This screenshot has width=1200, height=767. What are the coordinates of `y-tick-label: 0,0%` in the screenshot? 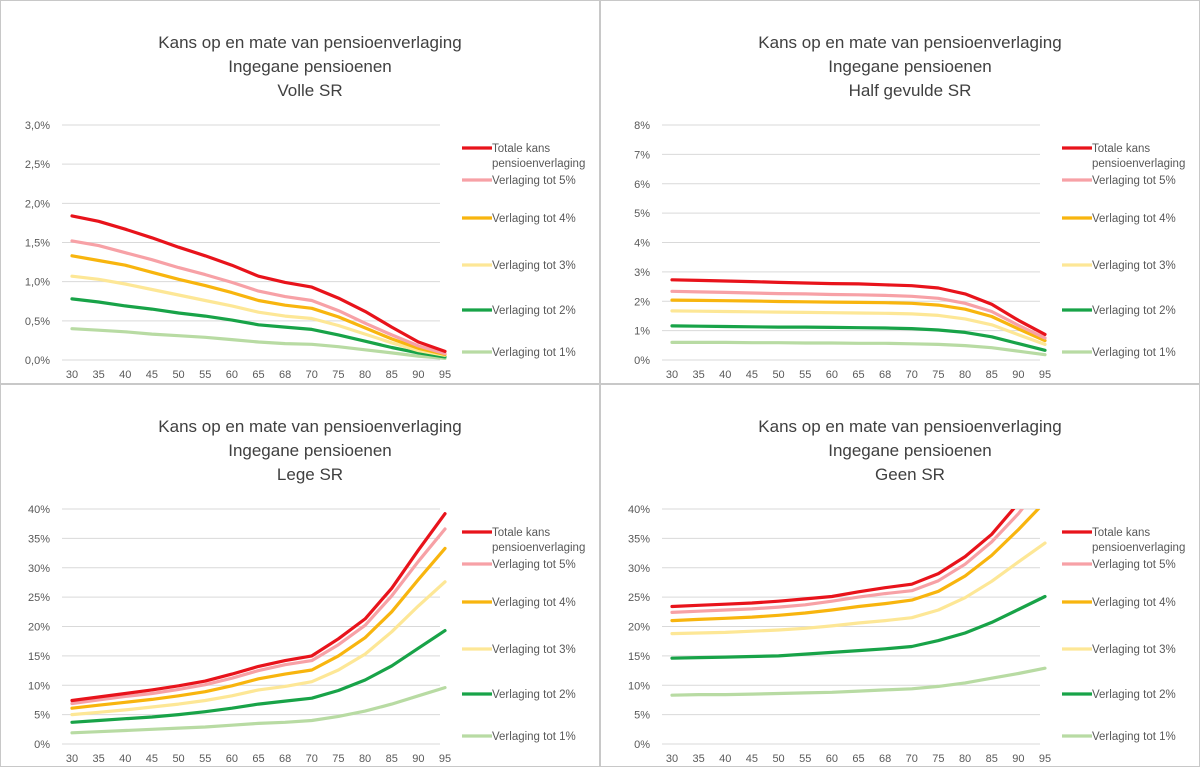 It's located at (37, 361).